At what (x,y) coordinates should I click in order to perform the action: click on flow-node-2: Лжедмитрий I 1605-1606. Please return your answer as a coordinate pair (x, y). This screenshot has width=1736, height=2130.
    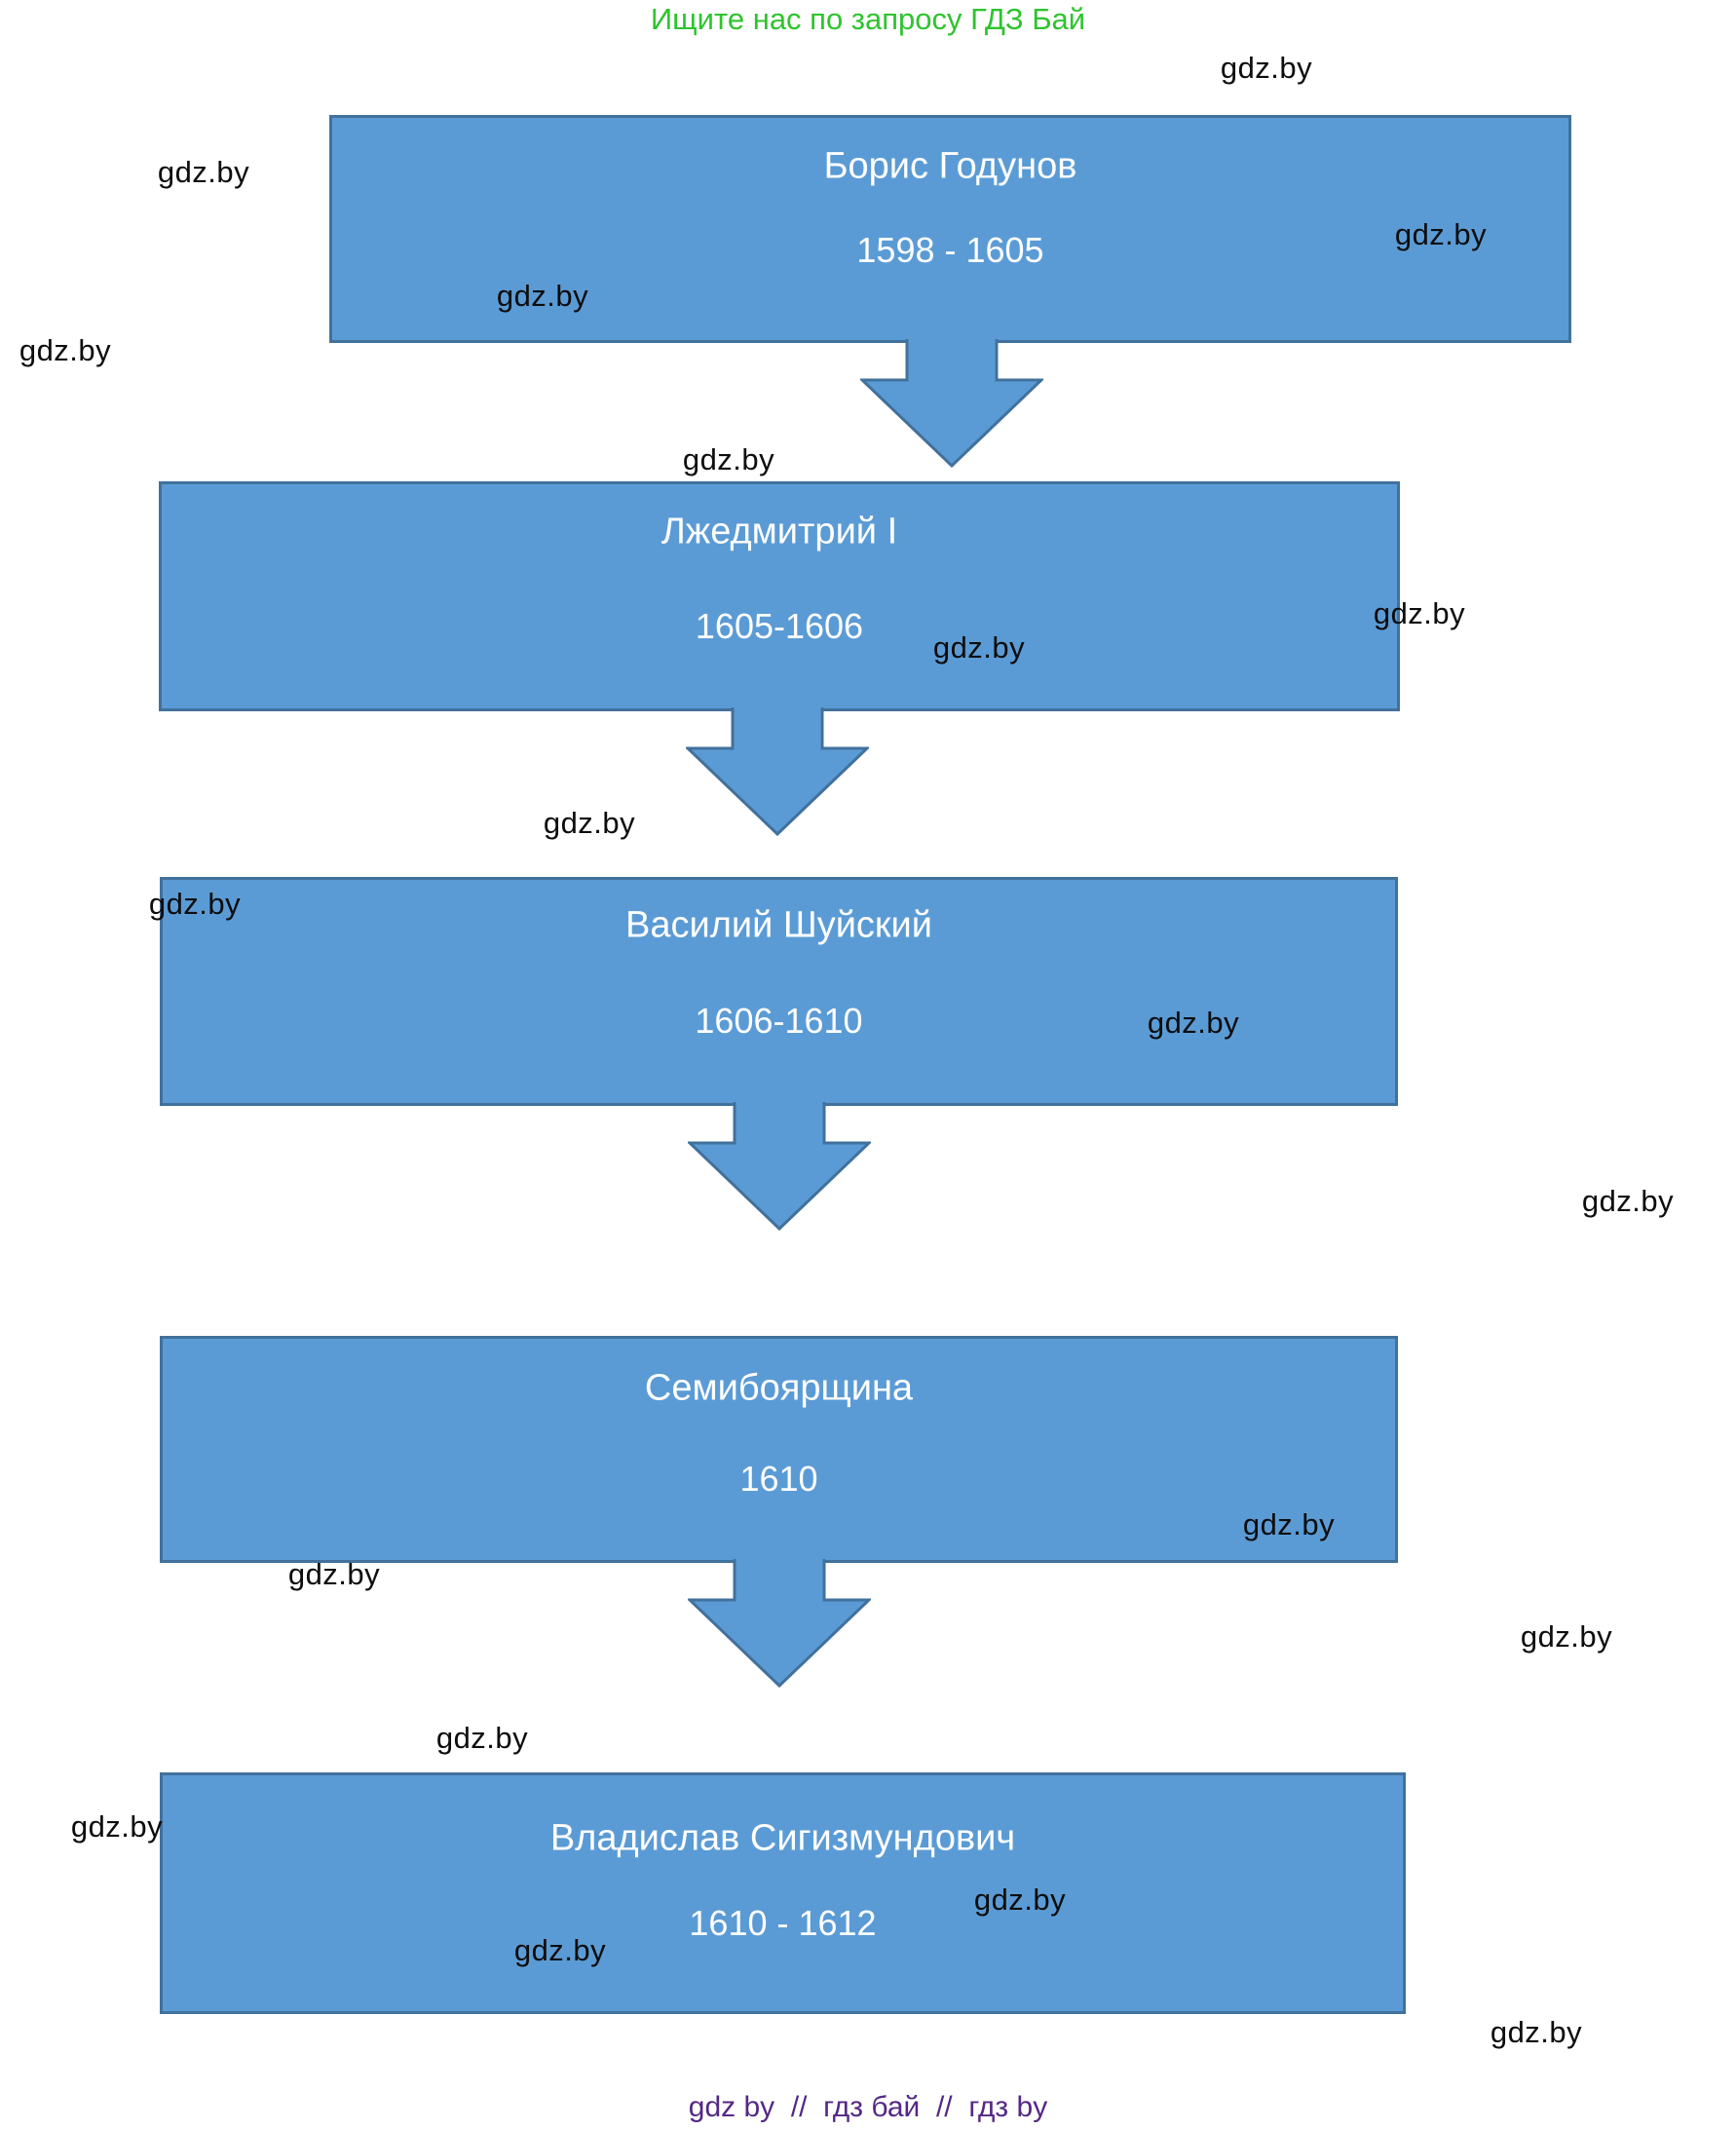
    Looking at the image, I should click on (779, 596).